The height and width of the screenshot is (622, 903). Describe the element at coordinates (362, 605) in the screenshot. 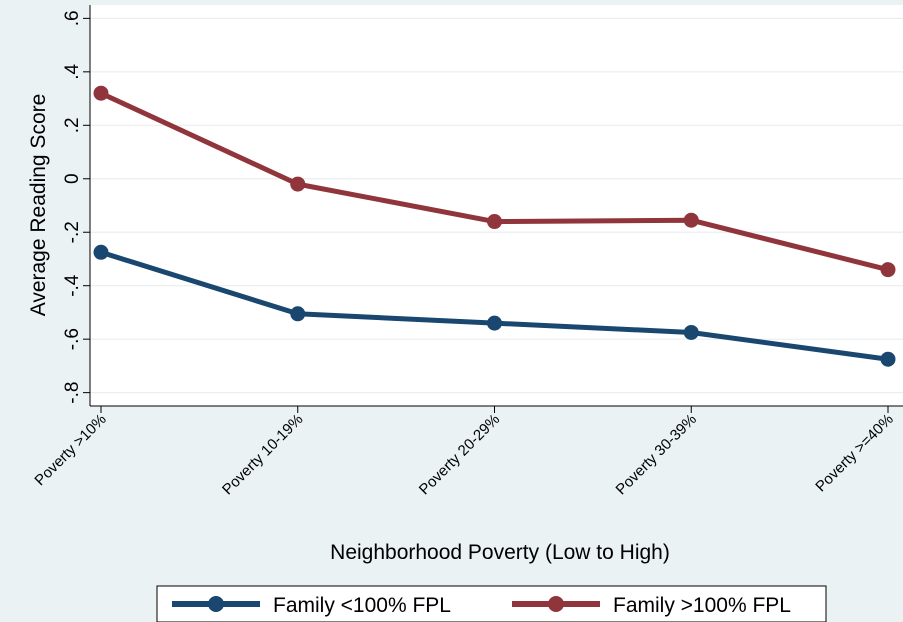

I see `legend-label-series-1: Family <100% FPL` at that location.